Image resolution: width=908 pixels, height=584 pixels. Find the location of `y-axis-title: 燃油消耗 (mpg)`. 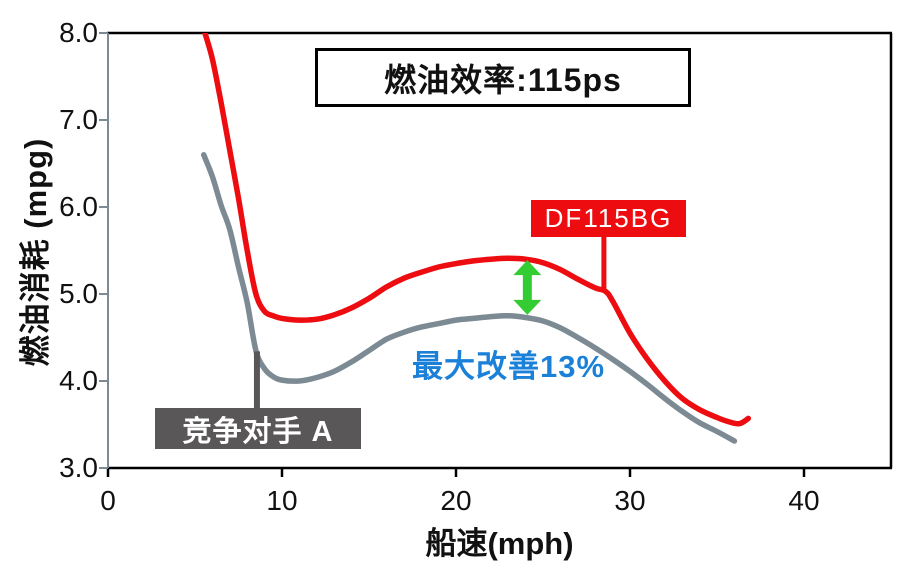

y-axis-title: 燃油消耗 (mpg) is located at coordinates (35, 252).